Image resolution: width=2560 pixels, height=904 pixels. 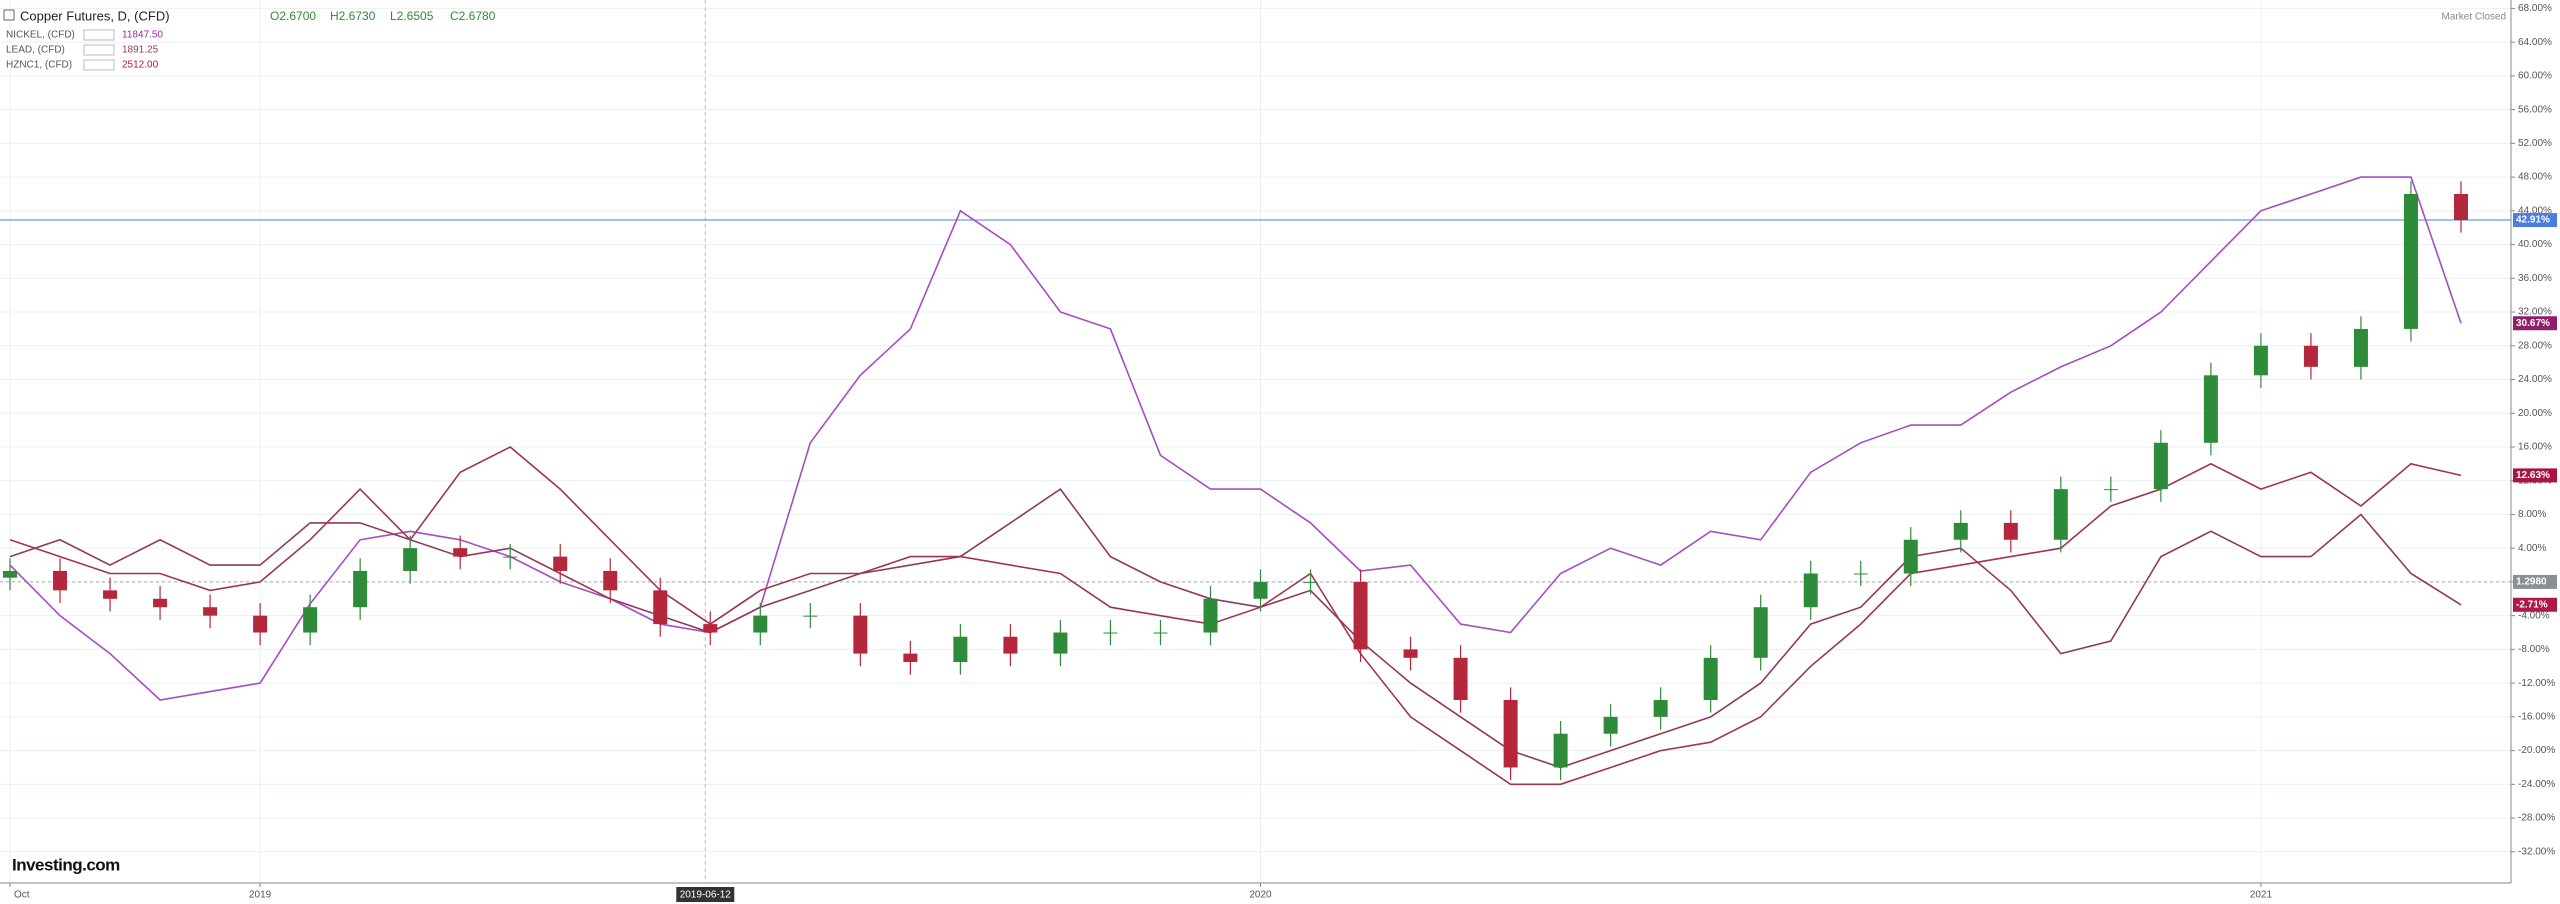 I want to click on y-tick-label: 16.00%, so click(x=2535, y=447).